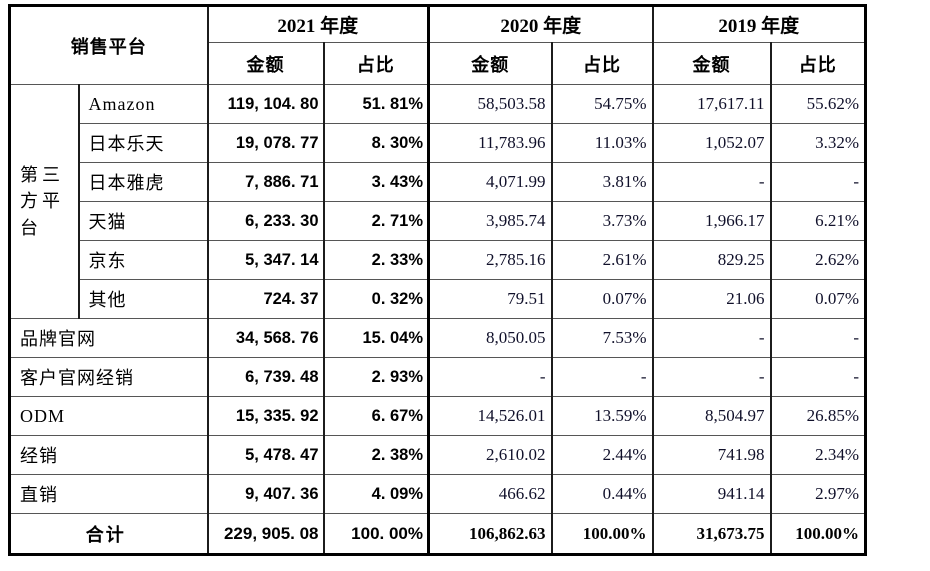 The height and width of the screenshot is (571, 930). I want to click on amount-2021-cell: 34, 568. 76, so click(265, 338).